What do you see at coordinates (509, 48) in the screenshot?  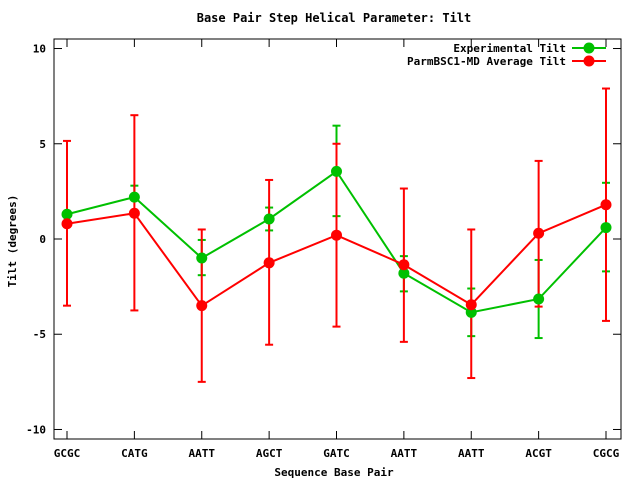 I see `legend-label: Experimental Tilt` at bounding box center [509, 48].